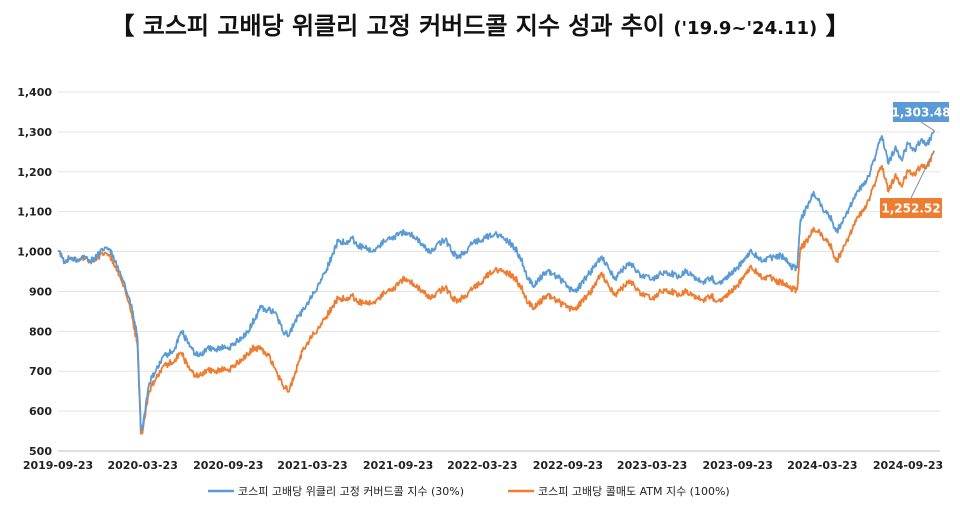  I want to click on y-tick-label: 1,300, so click(34, 132).